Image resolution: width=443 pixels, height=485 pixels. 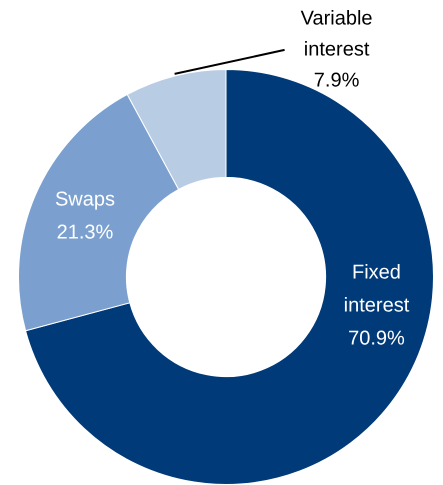 I want to click on data-label: 70.9%, so click(x=377, y=339).